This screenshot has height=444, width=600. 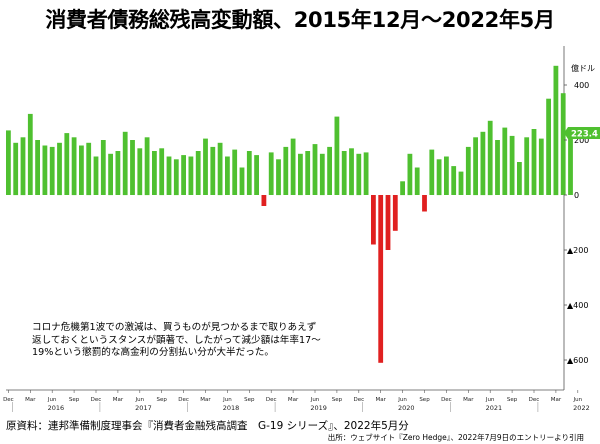 I want to click on last-value-marker: 223.4, so click(x=582, y=133).